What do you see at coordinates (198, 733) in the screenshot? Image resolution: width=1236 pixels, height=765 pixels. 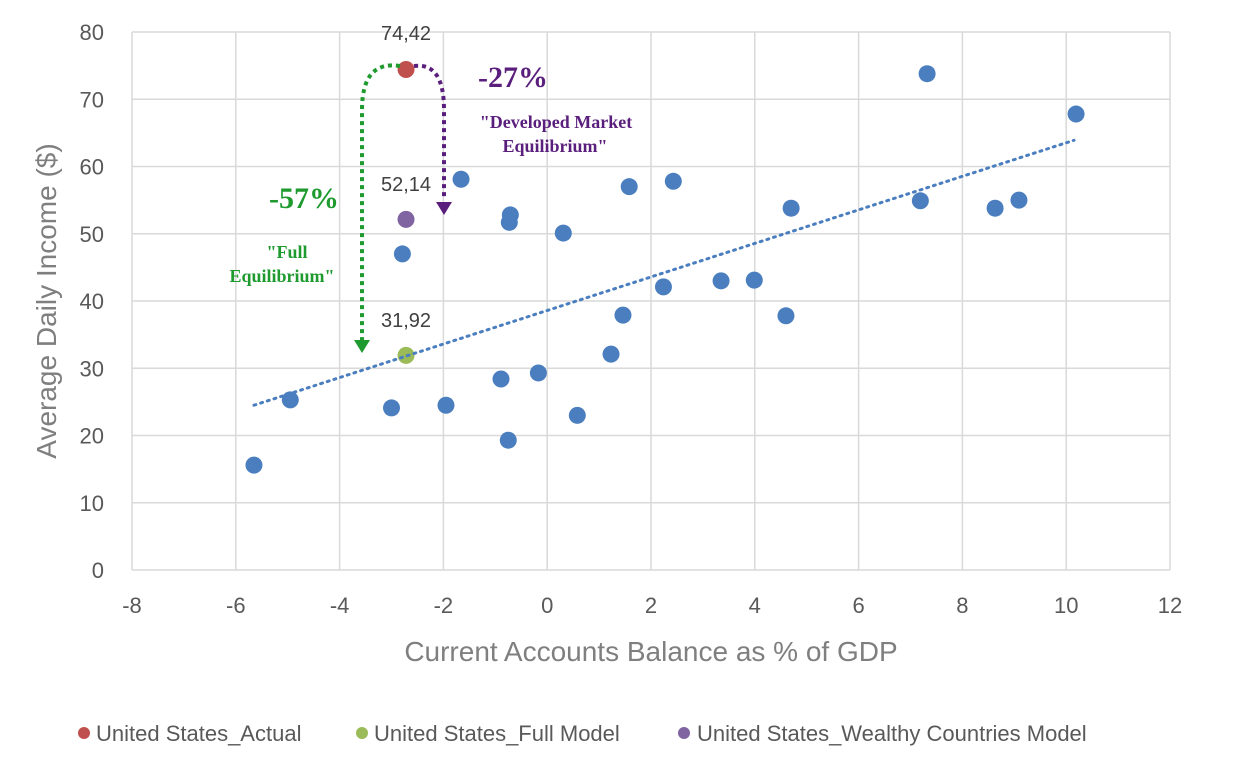 I see `legend-label-actual: United States_Actual` at bounding box center [198, 733].